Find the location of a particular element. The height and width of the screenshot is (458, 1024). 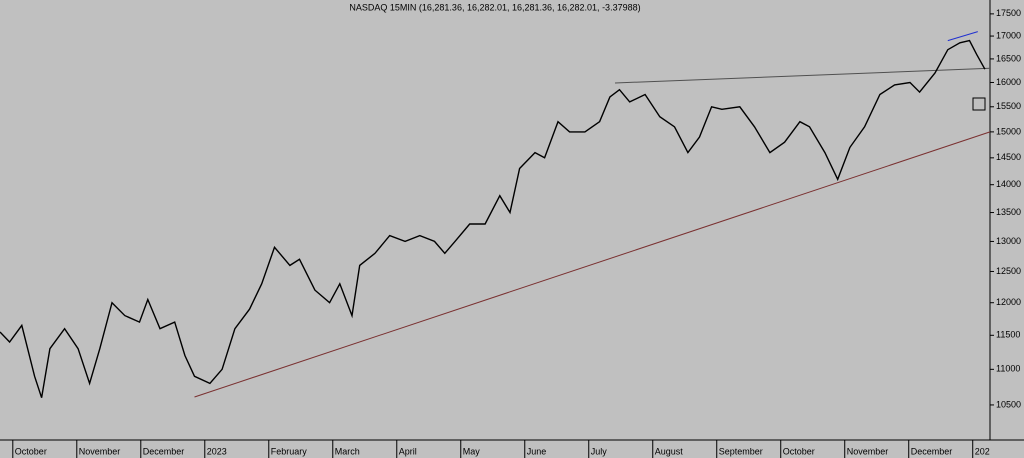

marker-box is located at coordinates (979, 104).